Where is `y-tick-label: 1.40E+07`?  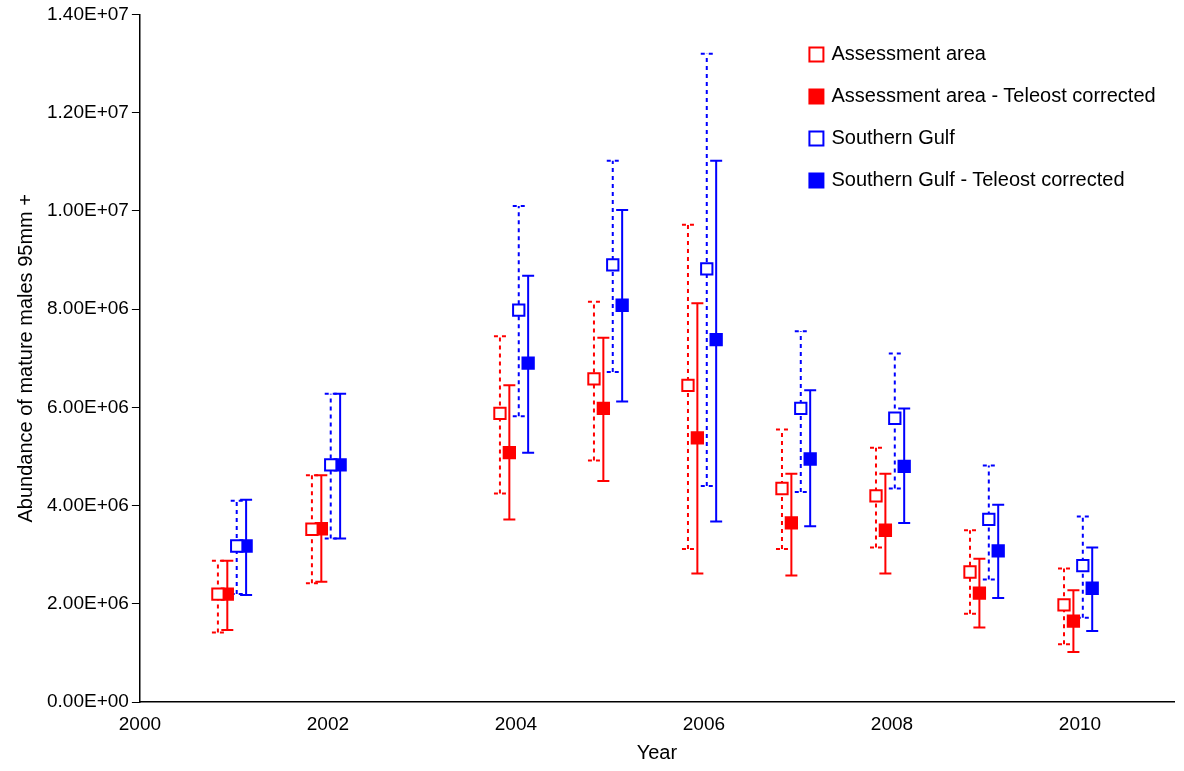 y-tick-label: 1.40E+07 is located at coordinates (87, 13).